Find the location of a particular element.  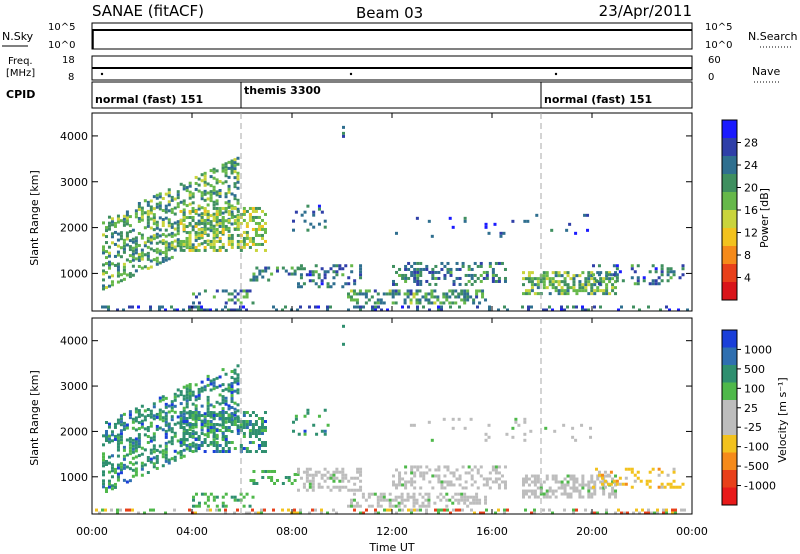

x-tick-label: 00:00 is located at coordinates (692, 531).